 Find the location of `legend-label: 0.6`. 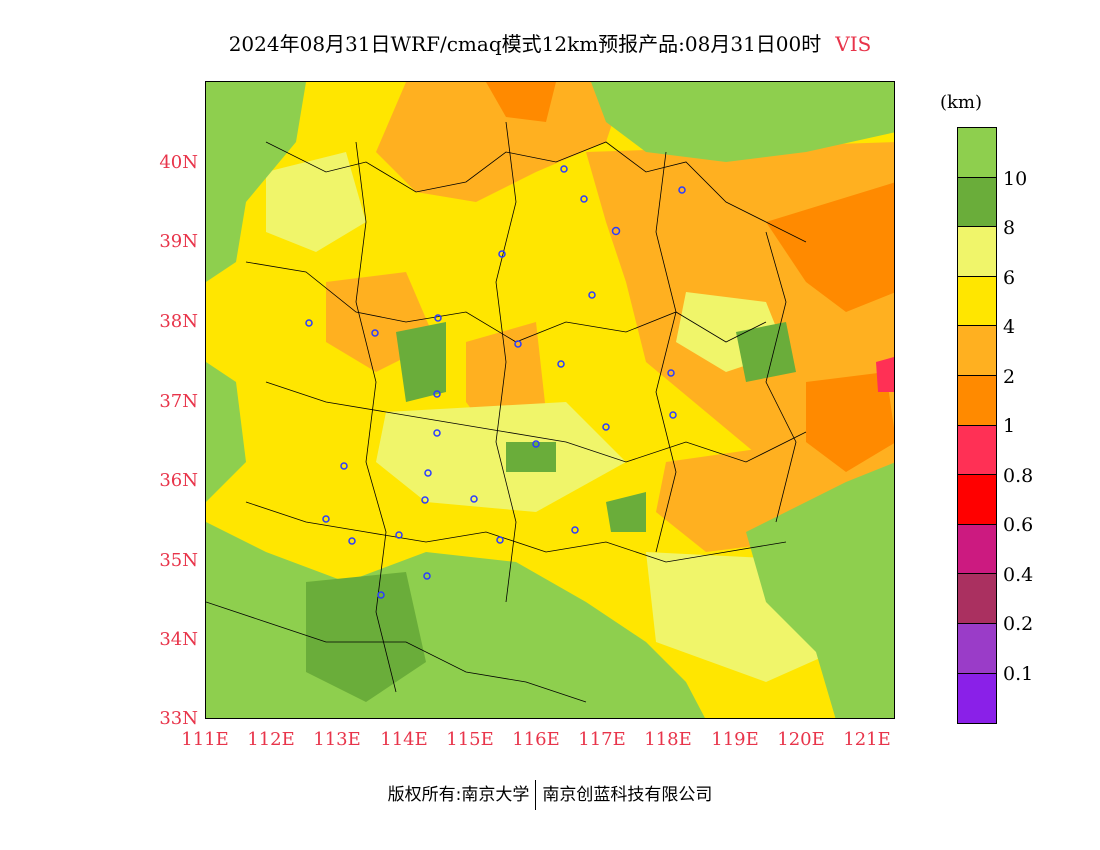

legend-label: 0.6 is located at coordinates (1018, 525).